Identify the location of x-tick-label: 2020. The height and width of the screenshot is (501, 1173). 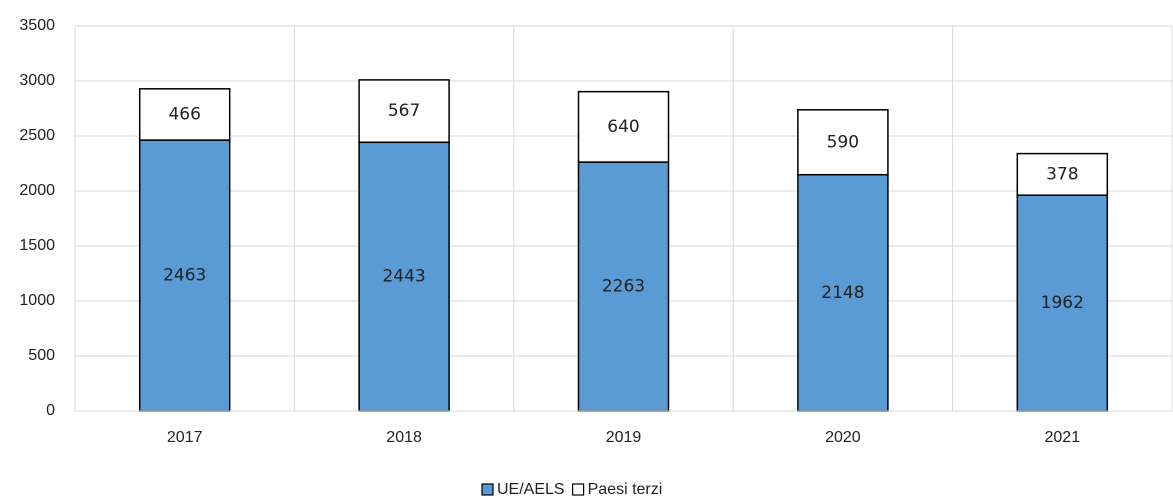
(843, 437).